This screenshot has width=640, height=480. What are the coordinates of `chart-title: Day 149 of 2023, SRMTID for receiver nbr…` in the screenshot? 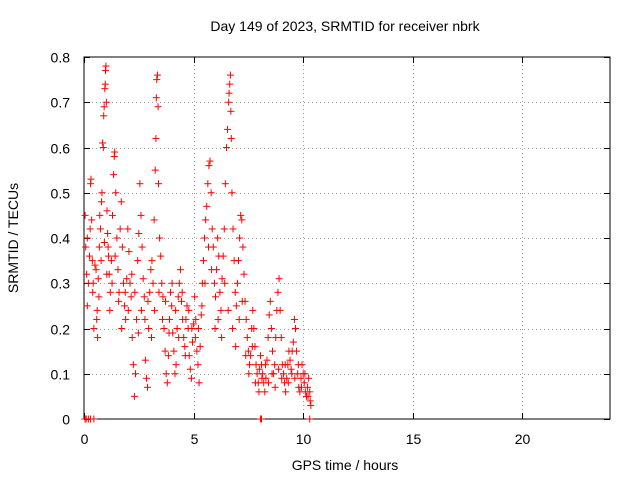 It's located at (345, 26).